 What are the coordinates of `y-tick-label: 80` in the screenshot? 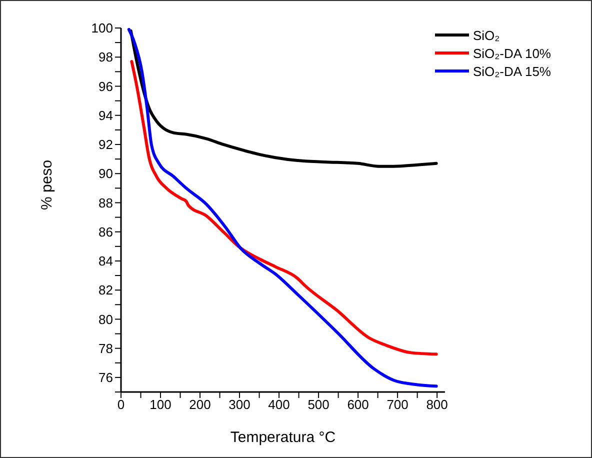 It's located at (105, 319).